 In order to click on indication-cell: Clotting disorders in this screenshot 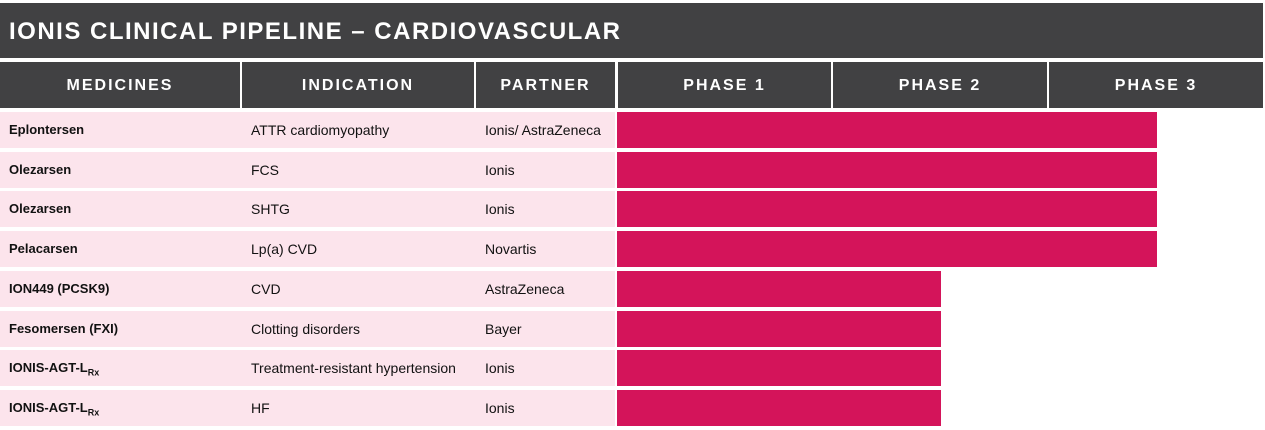, I will do `click(359, 328)`.